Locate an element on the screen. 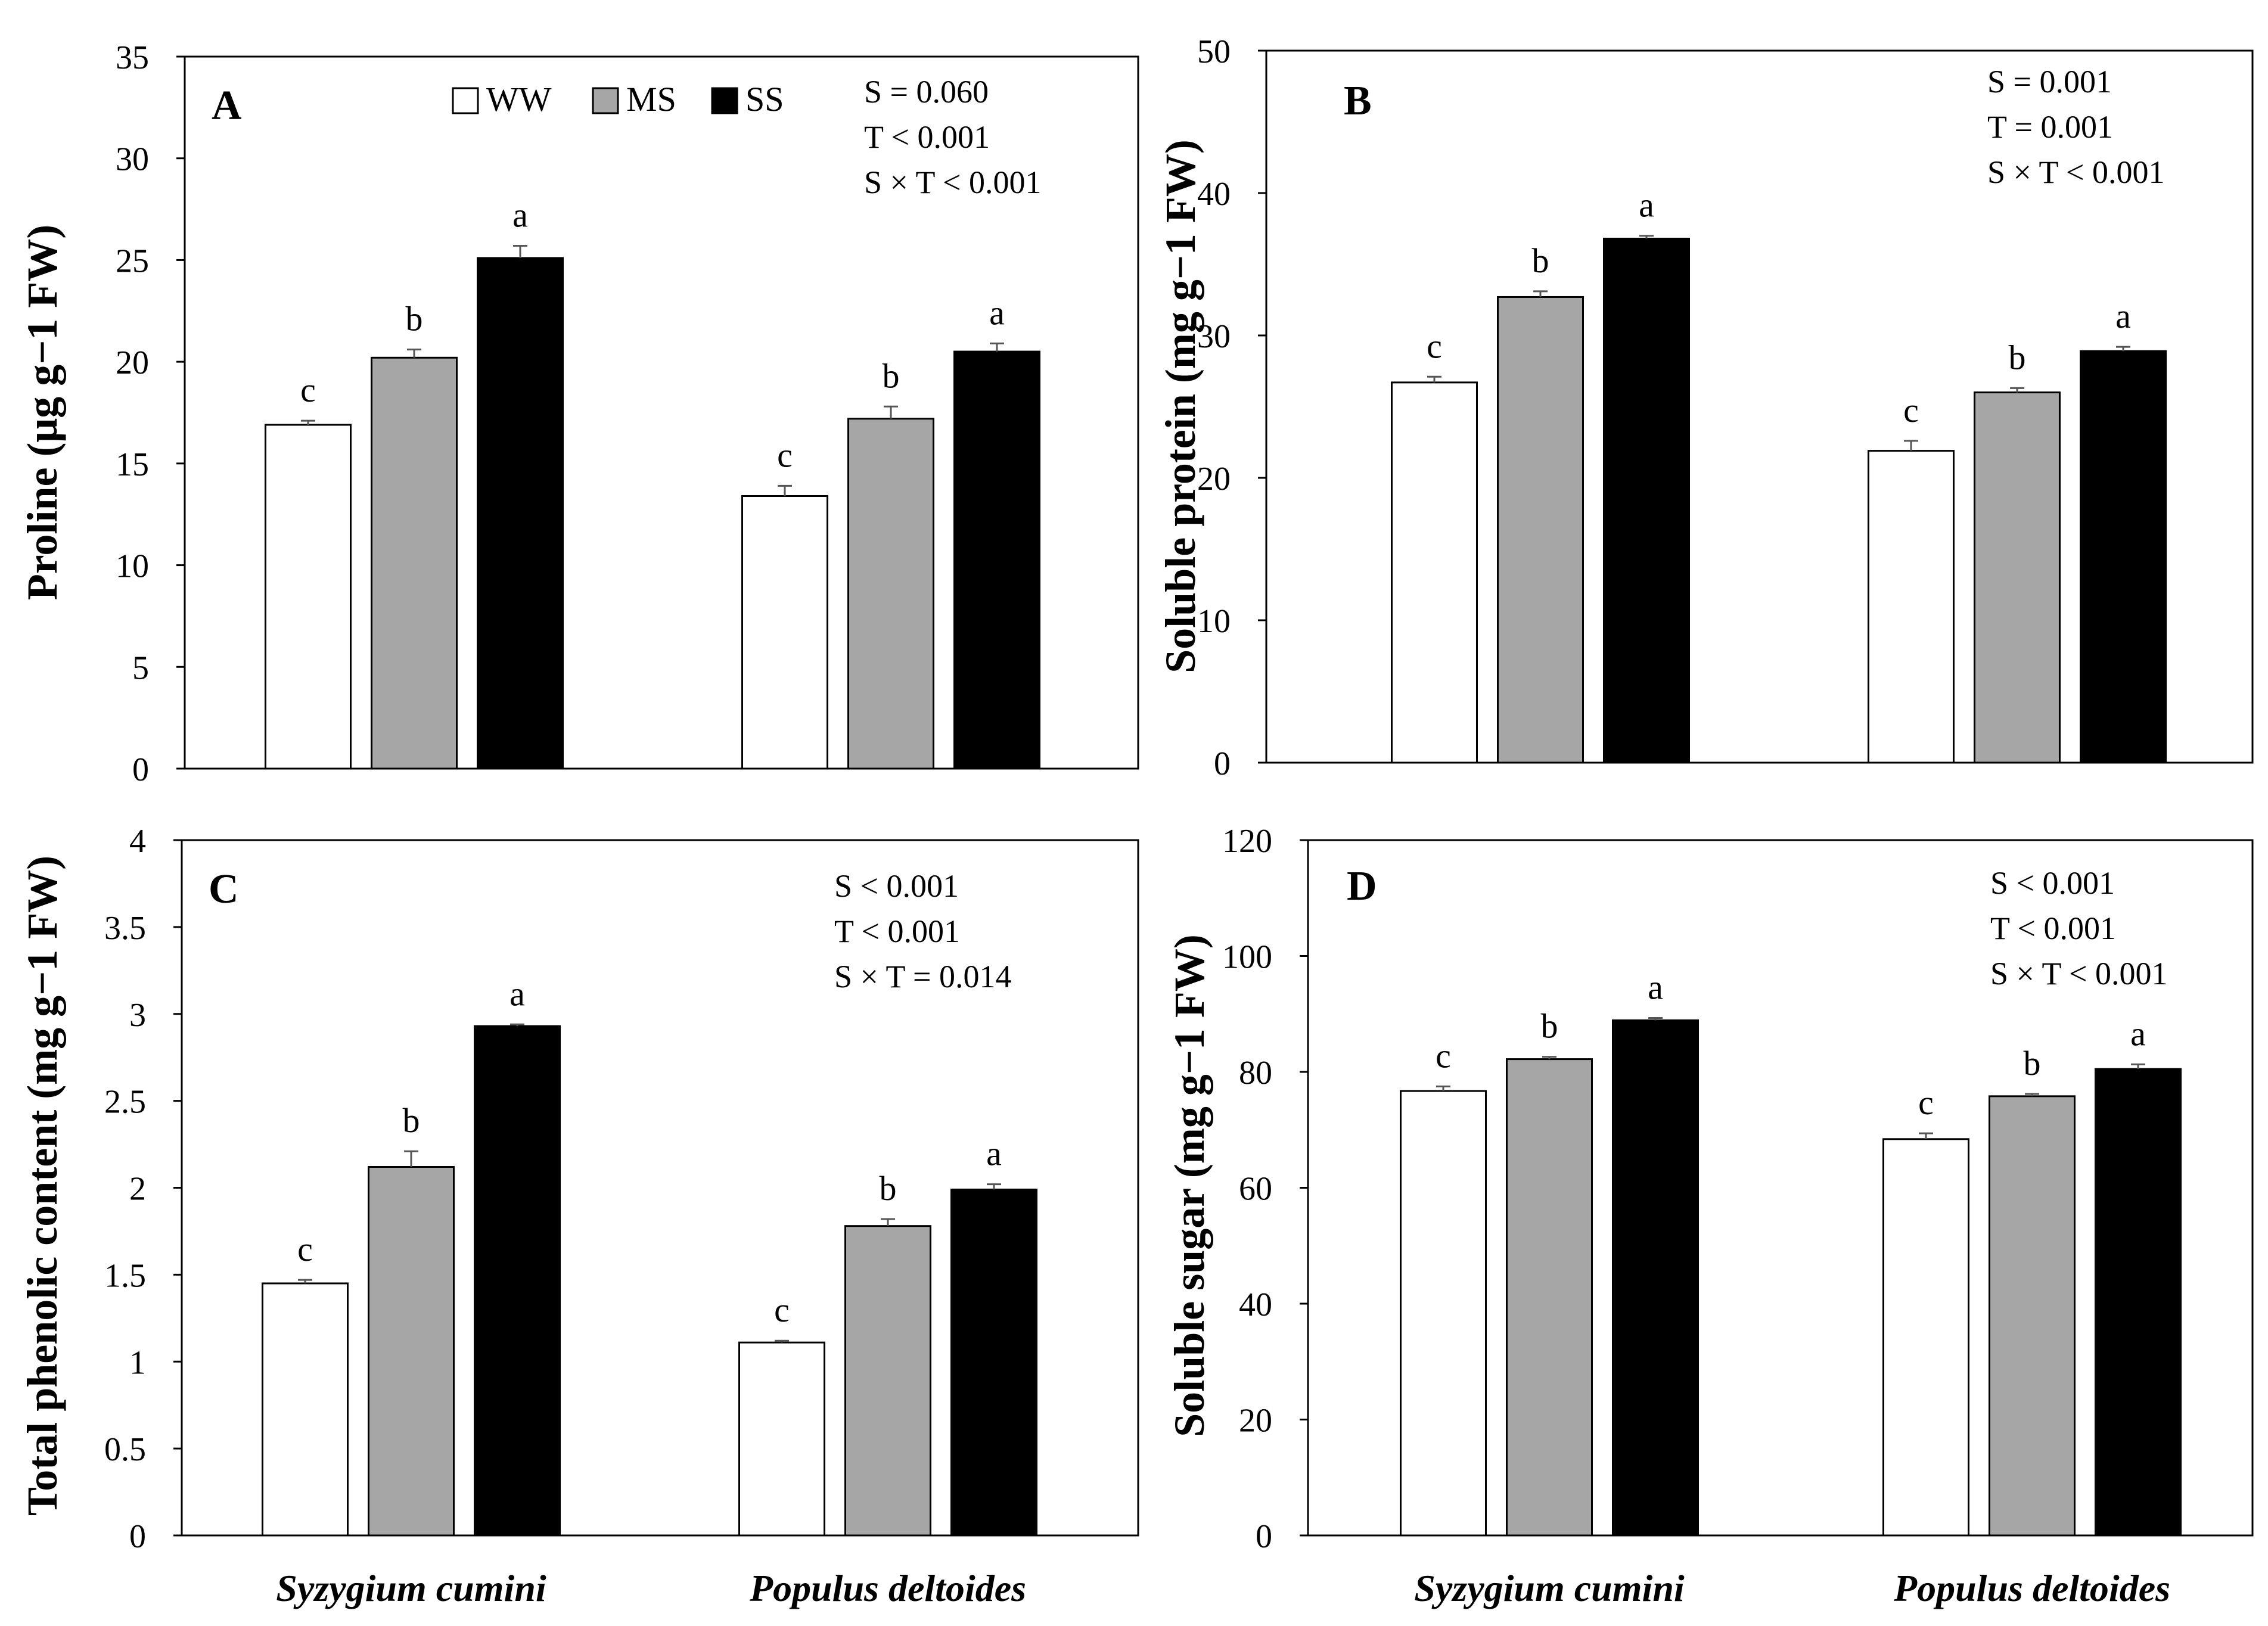 The height and width of the screenshot is (1626, 2268). y-tick-label: 80 is located at coordinates (1255, 1073).